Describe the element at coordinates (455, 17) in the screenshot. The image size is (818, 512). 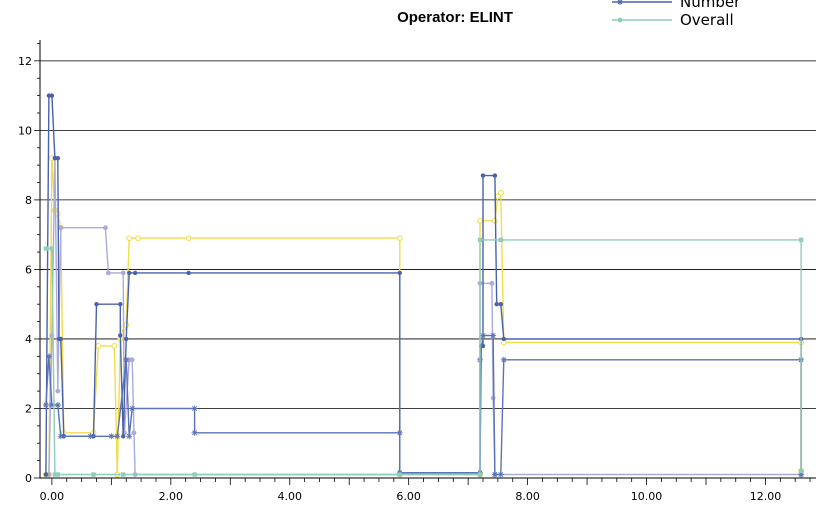
I see `chart-title: Operator: ELINT` at that location.